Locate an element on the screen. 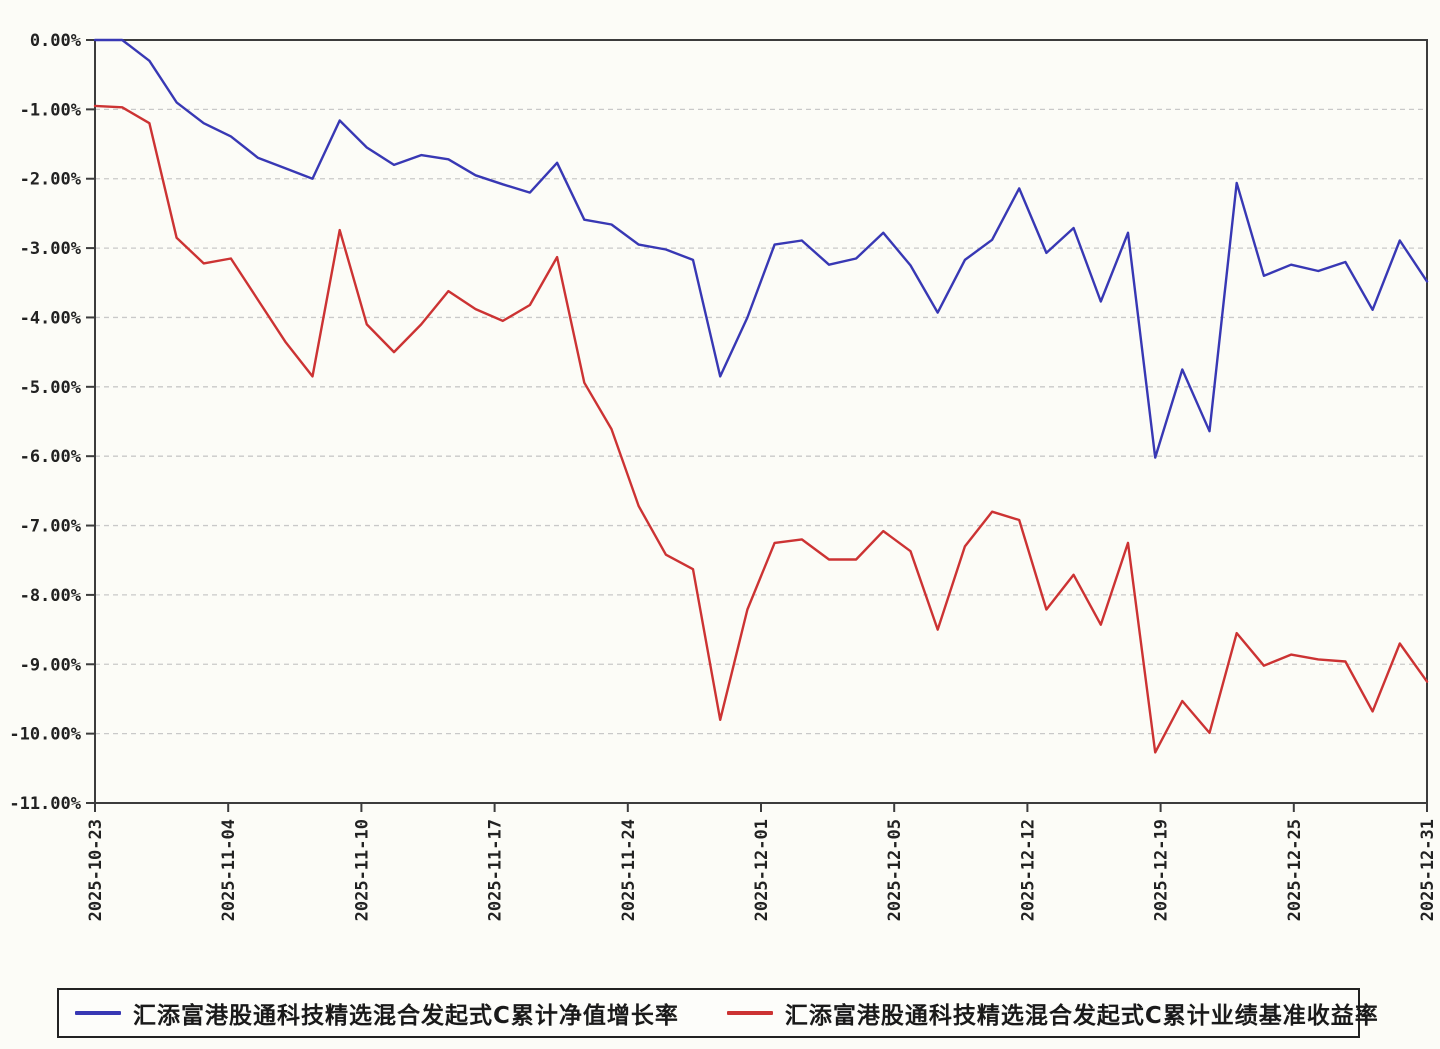 Image resolution: width=1440 pixels, height=1049 pixels. x-tick-label: 2025-12-12 is located at coordinates (1028, 870).